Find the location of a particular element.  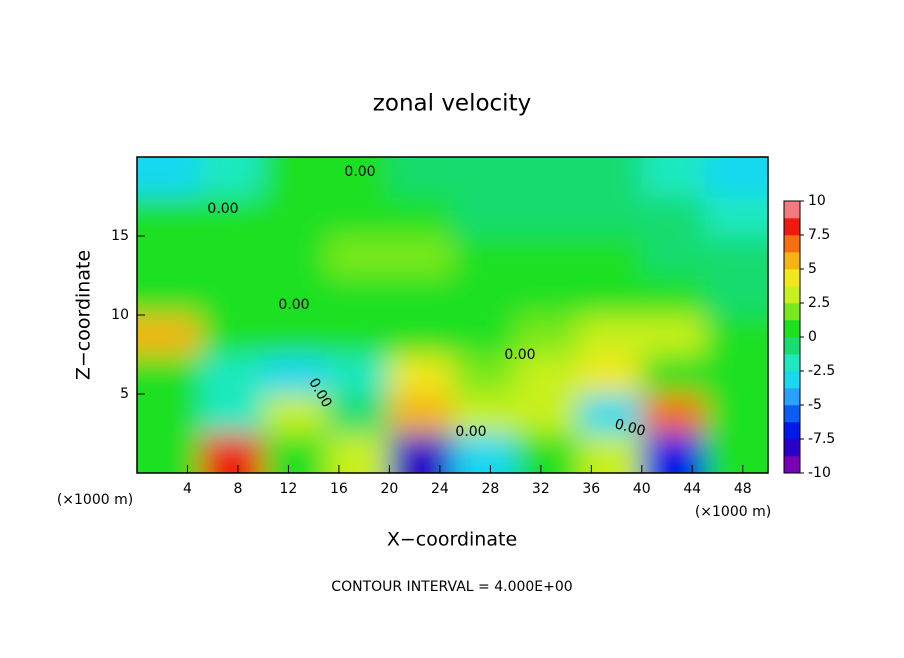

colorbar-tick-label: 10 is located at coordinates (817, 201).